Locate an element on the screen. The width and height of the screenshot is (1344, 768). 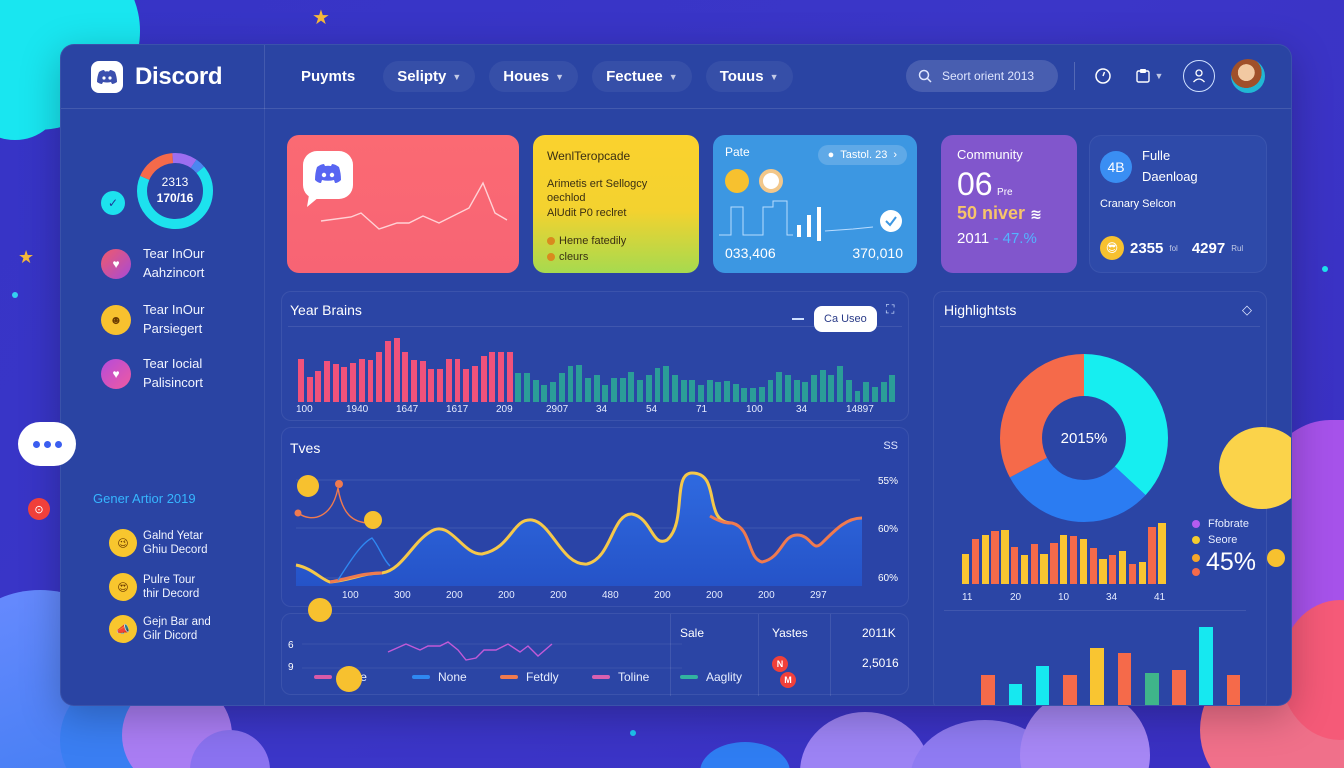
legend-item: Seore is located at coordinates (1214, 540).